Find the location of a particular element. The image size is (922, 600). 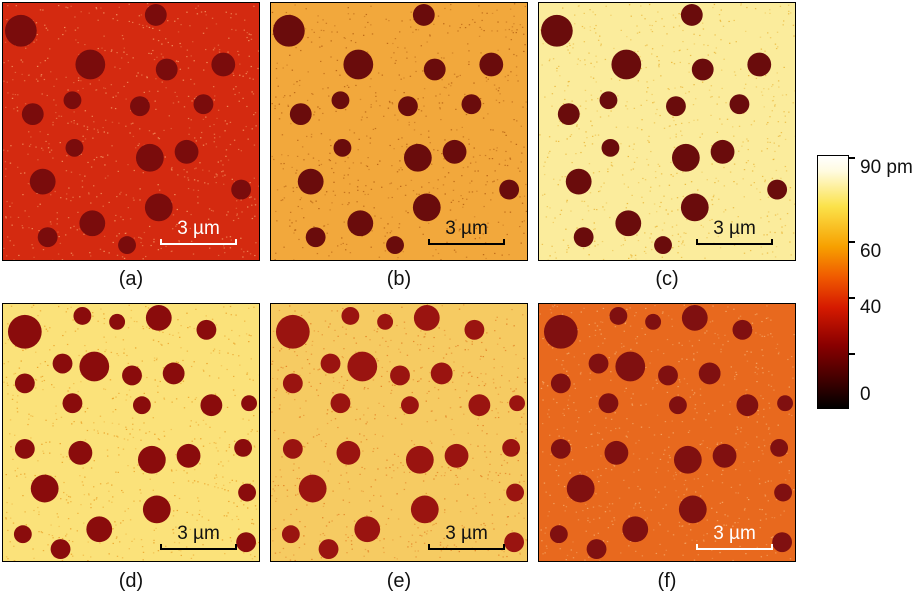

scale-bar-d-text: 3 µm is located at coordinates (198, 533).